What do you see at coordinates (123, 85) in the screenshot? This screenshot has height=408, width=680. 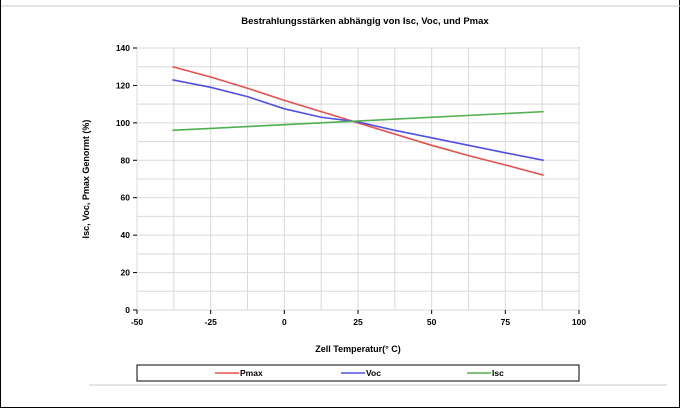 I see `y-tick-label: 120` at bounding box center [123, 85].